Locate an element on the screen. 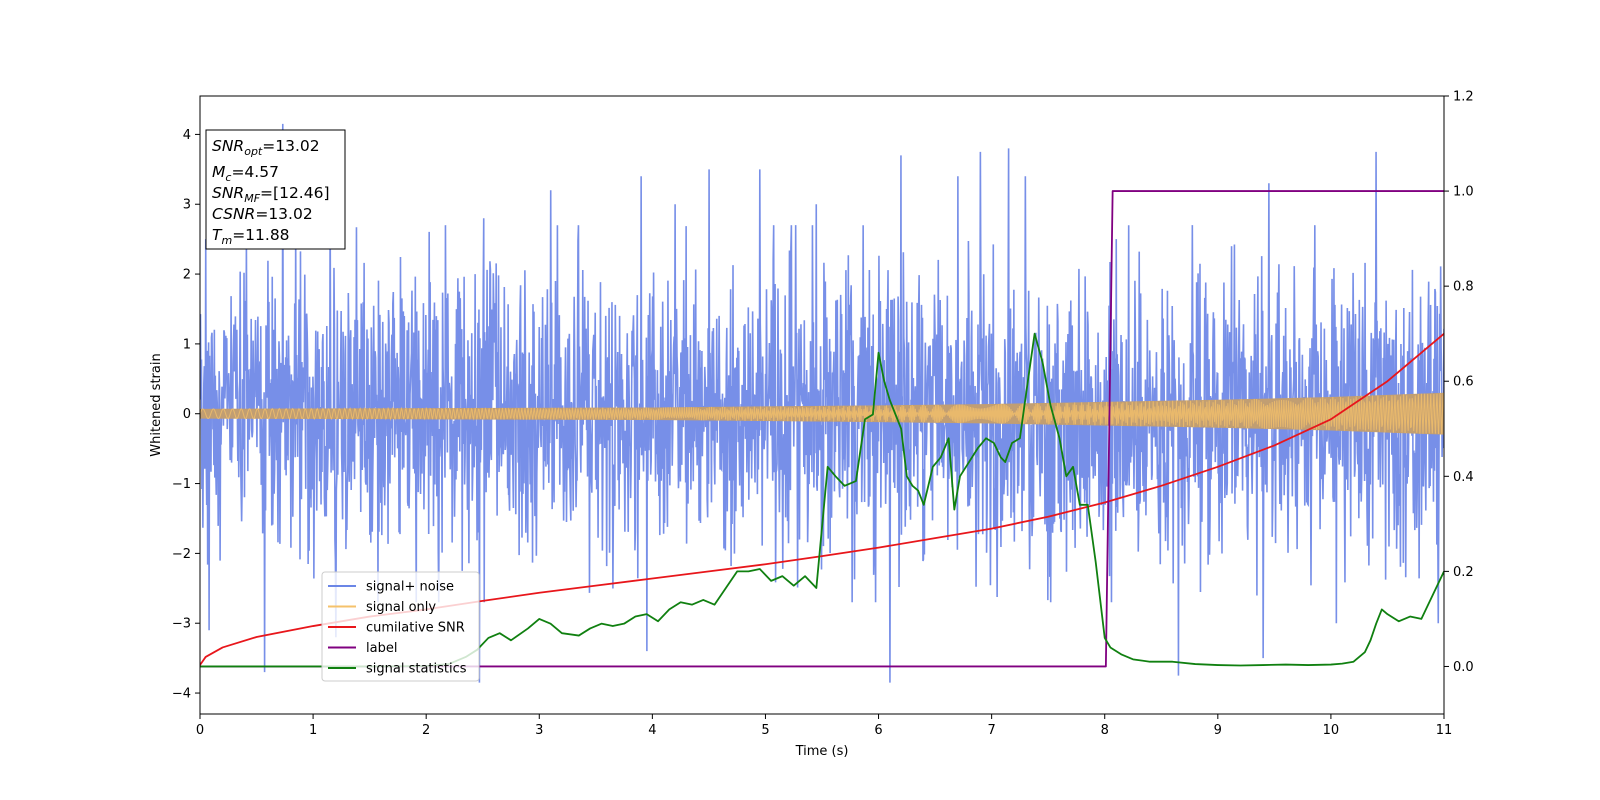 The height and width of the screenshot is (800, 1600). x-tick-label: 10 is located at coordinates (1331, 730).